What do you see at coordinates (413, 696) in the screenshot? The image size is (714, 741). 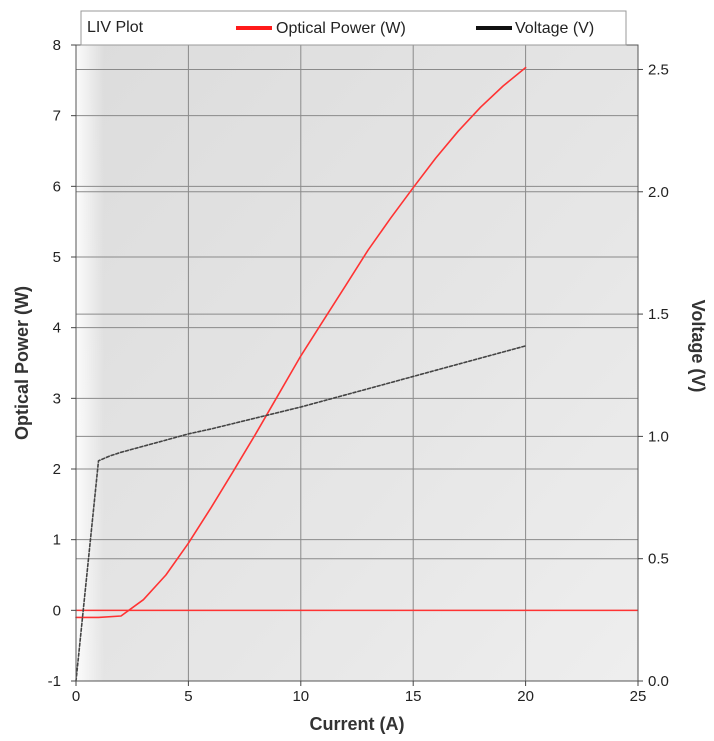 I see `x-tick-label-3: 15` at bounding box center [413, 696].